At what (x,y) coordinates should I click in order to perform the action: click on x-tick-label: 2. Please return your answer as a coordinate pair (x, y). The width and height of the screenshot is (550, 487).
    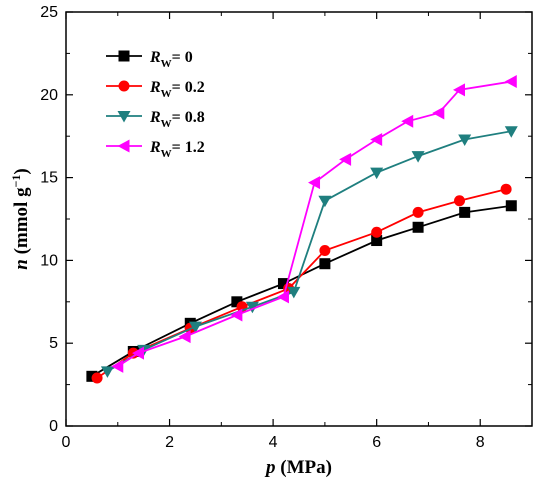
    Looking at the image, I should click on (169, 442).